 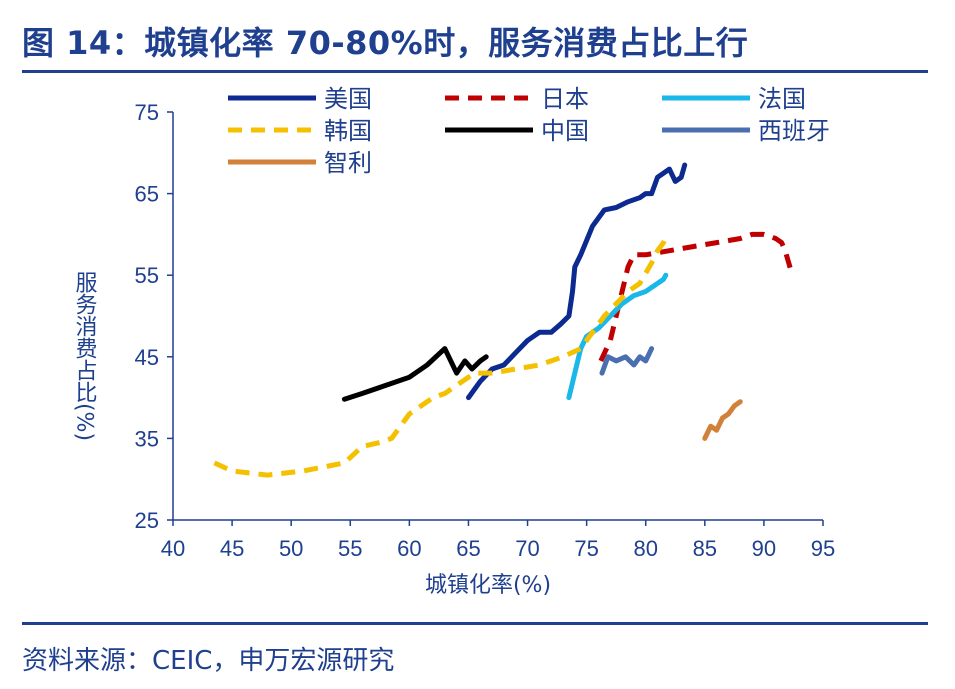 I want to click on y-tick-label: 25, so click(x=147, y=520).